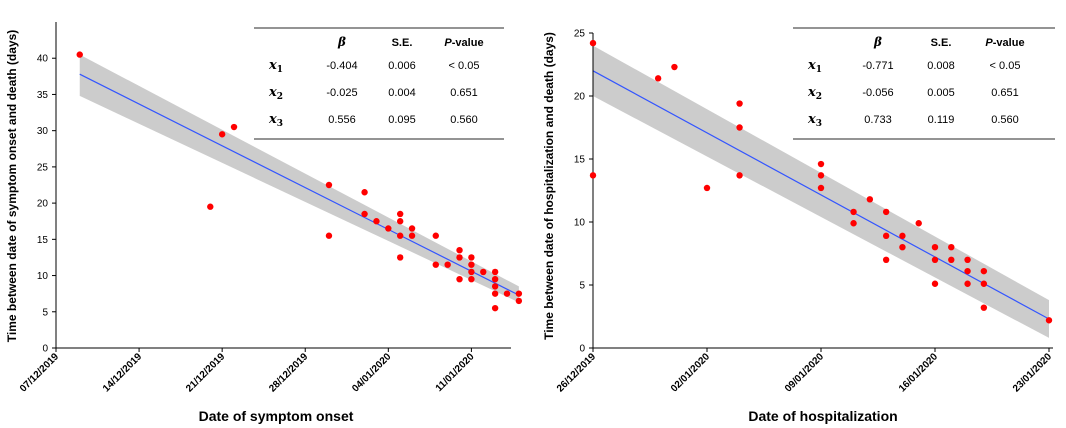 The width and height of the screenshot is (1066, 428). Describe the element at coordinates (878, 120) in the screenshot. I see `table-cell: 0.733` at that location.